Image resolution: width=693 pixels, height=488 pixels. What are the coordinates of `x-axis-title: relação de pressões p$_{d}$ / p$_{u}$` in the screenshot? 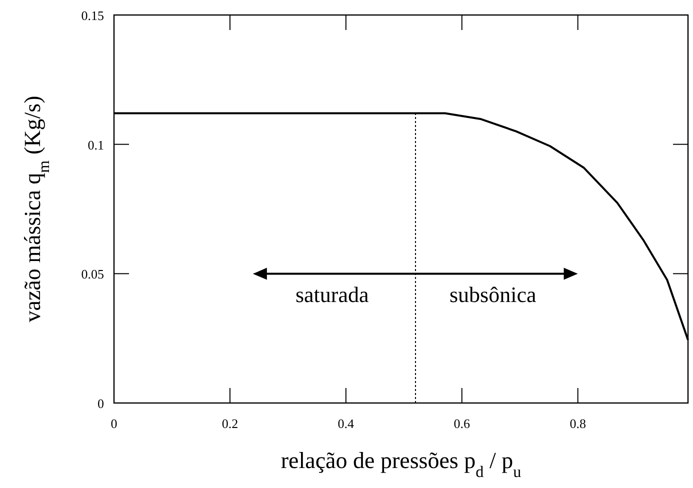 It's located at (401, 464).